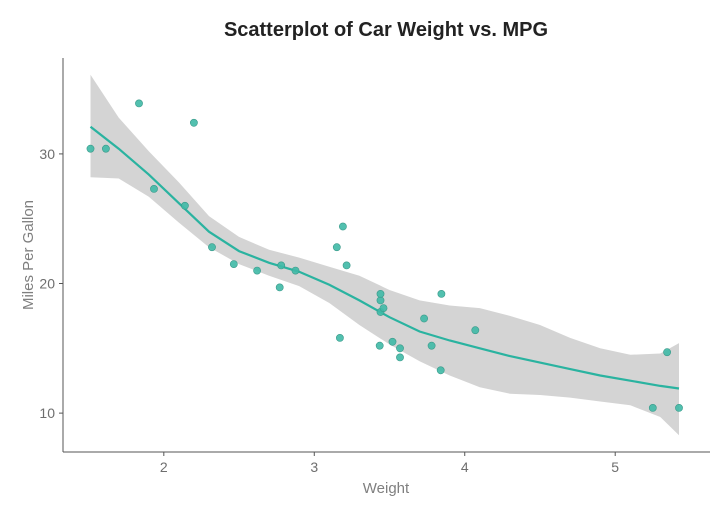 This screenshot has width=728, height=513. What do you see at coordinates (47, 154) in the screenshot?
I see `y-tick-label: 30` at bounding box center [47, 154].